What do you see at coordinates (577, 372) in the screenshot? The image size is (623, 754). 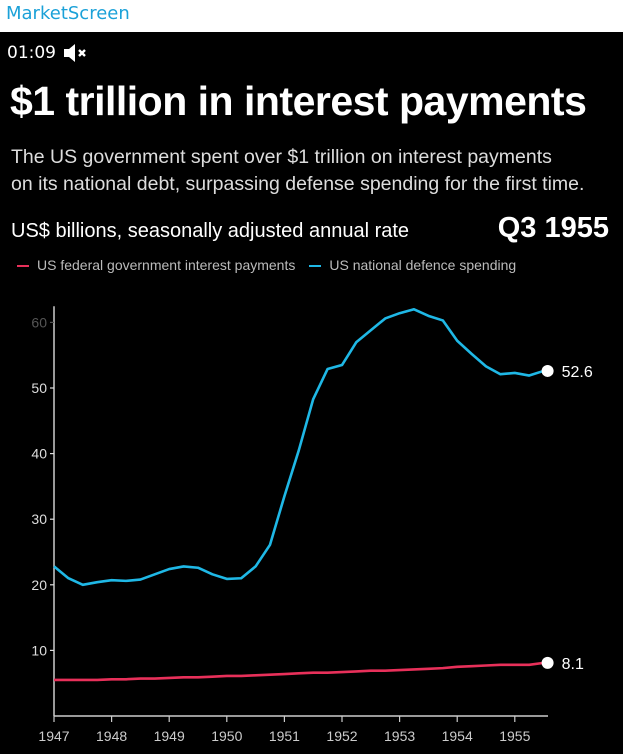 I see `end-value-label: 52.6` at bounding box center [577, 372].